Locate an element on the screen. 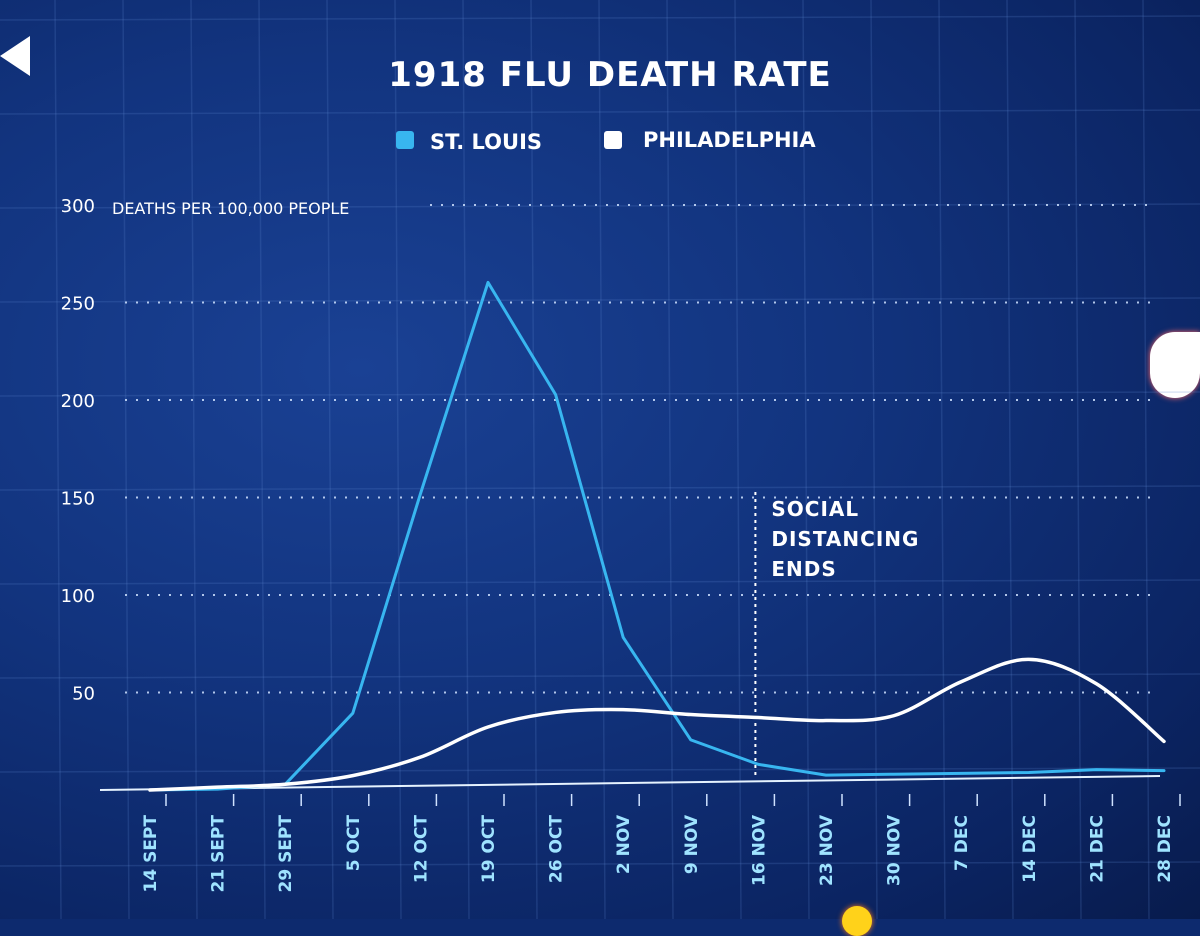  legend-label-philadelphia: PHILADELPHIA is located at coordinates (729, 140).